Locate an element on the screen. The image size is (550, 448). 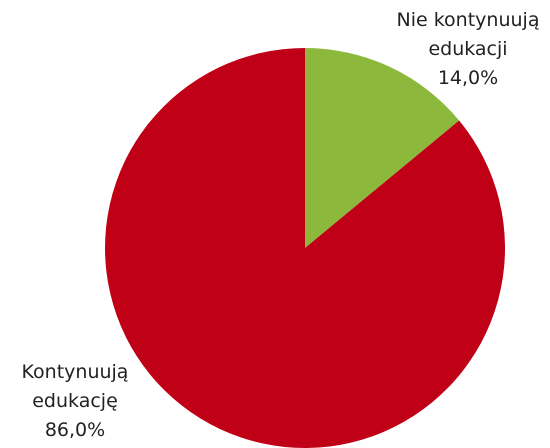
value-label: 86,0% is located at coordinates (75, 430).